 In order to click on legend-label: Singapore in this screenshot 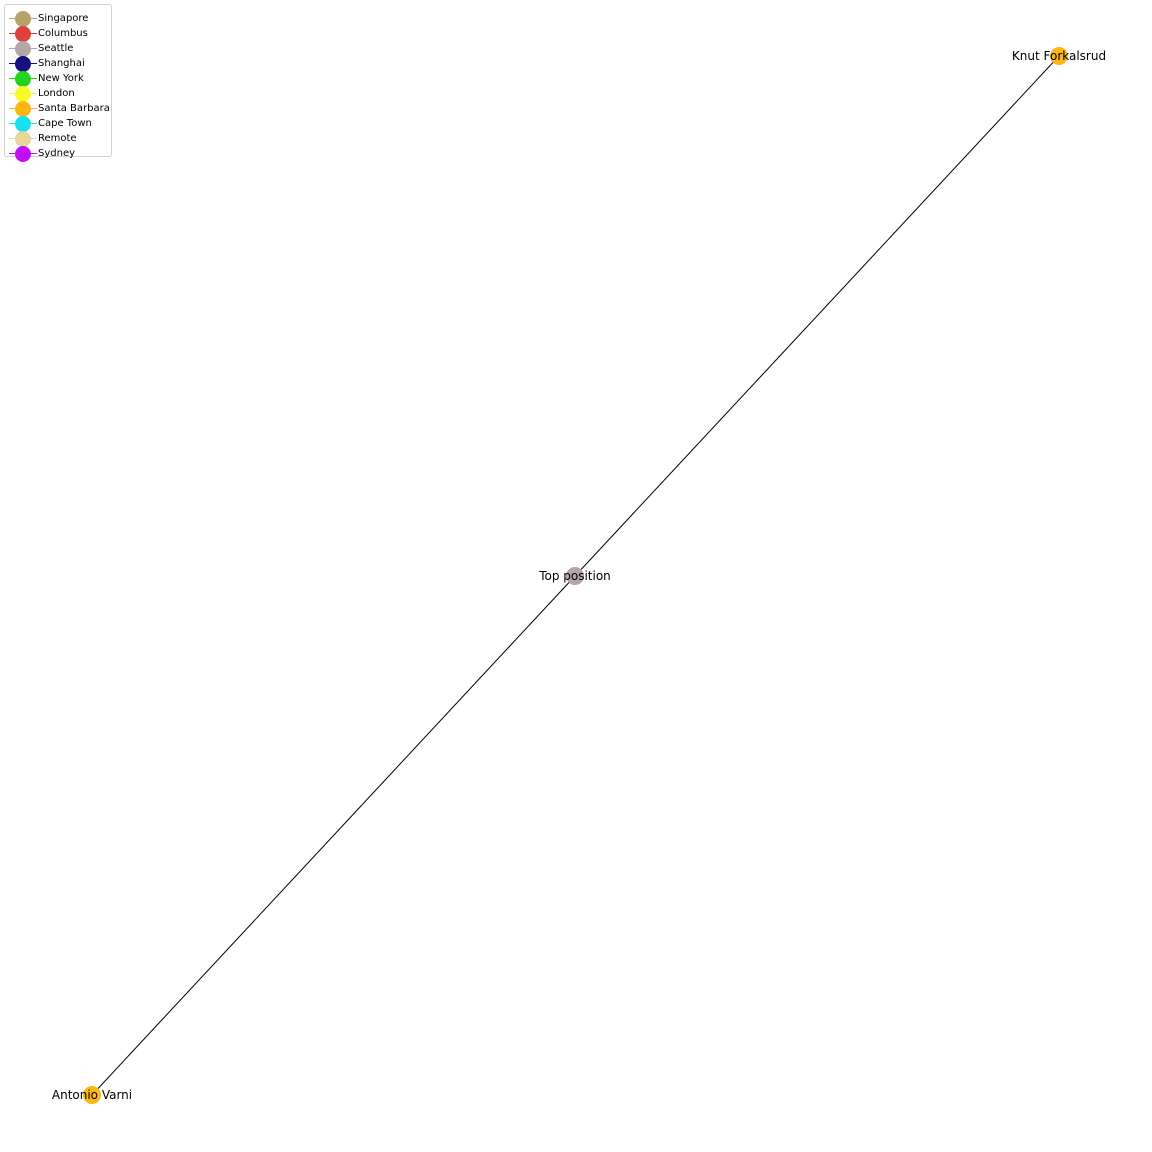, I will do `click(63, 18)`.